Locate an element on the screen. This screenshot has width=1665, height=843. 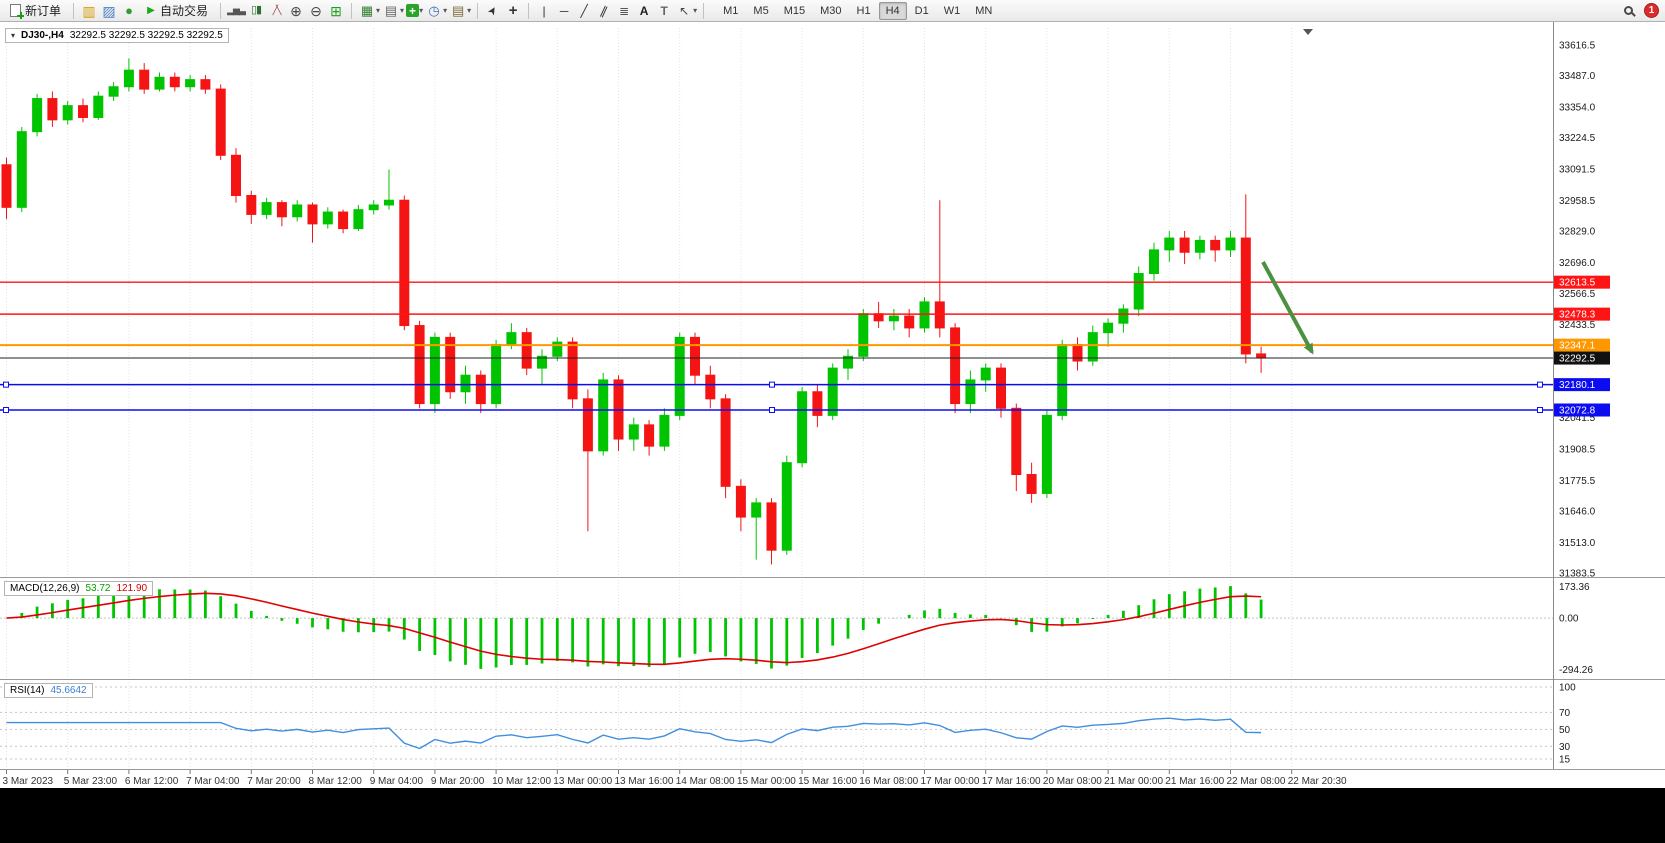
timeframe-m15: M15 is located at coordinates (794, 10).